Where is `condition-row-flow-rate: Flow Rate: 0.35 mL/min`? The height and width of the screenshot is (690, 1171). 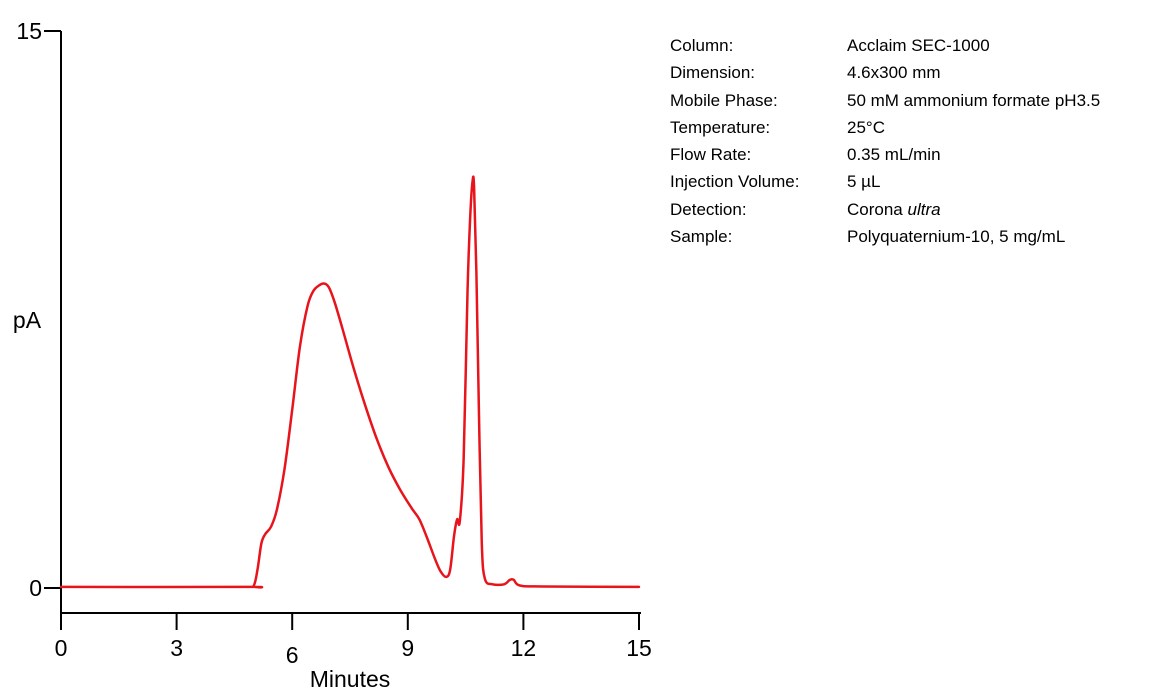
condition-row-flow-rate: Flow Rate: 0.35 mL/min is located at coordinates (885, 154).